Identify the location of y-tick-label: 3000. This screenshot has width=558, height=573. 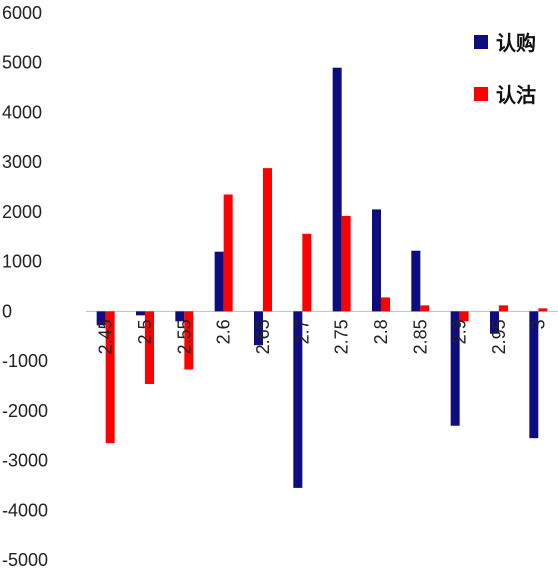
(22, 162).